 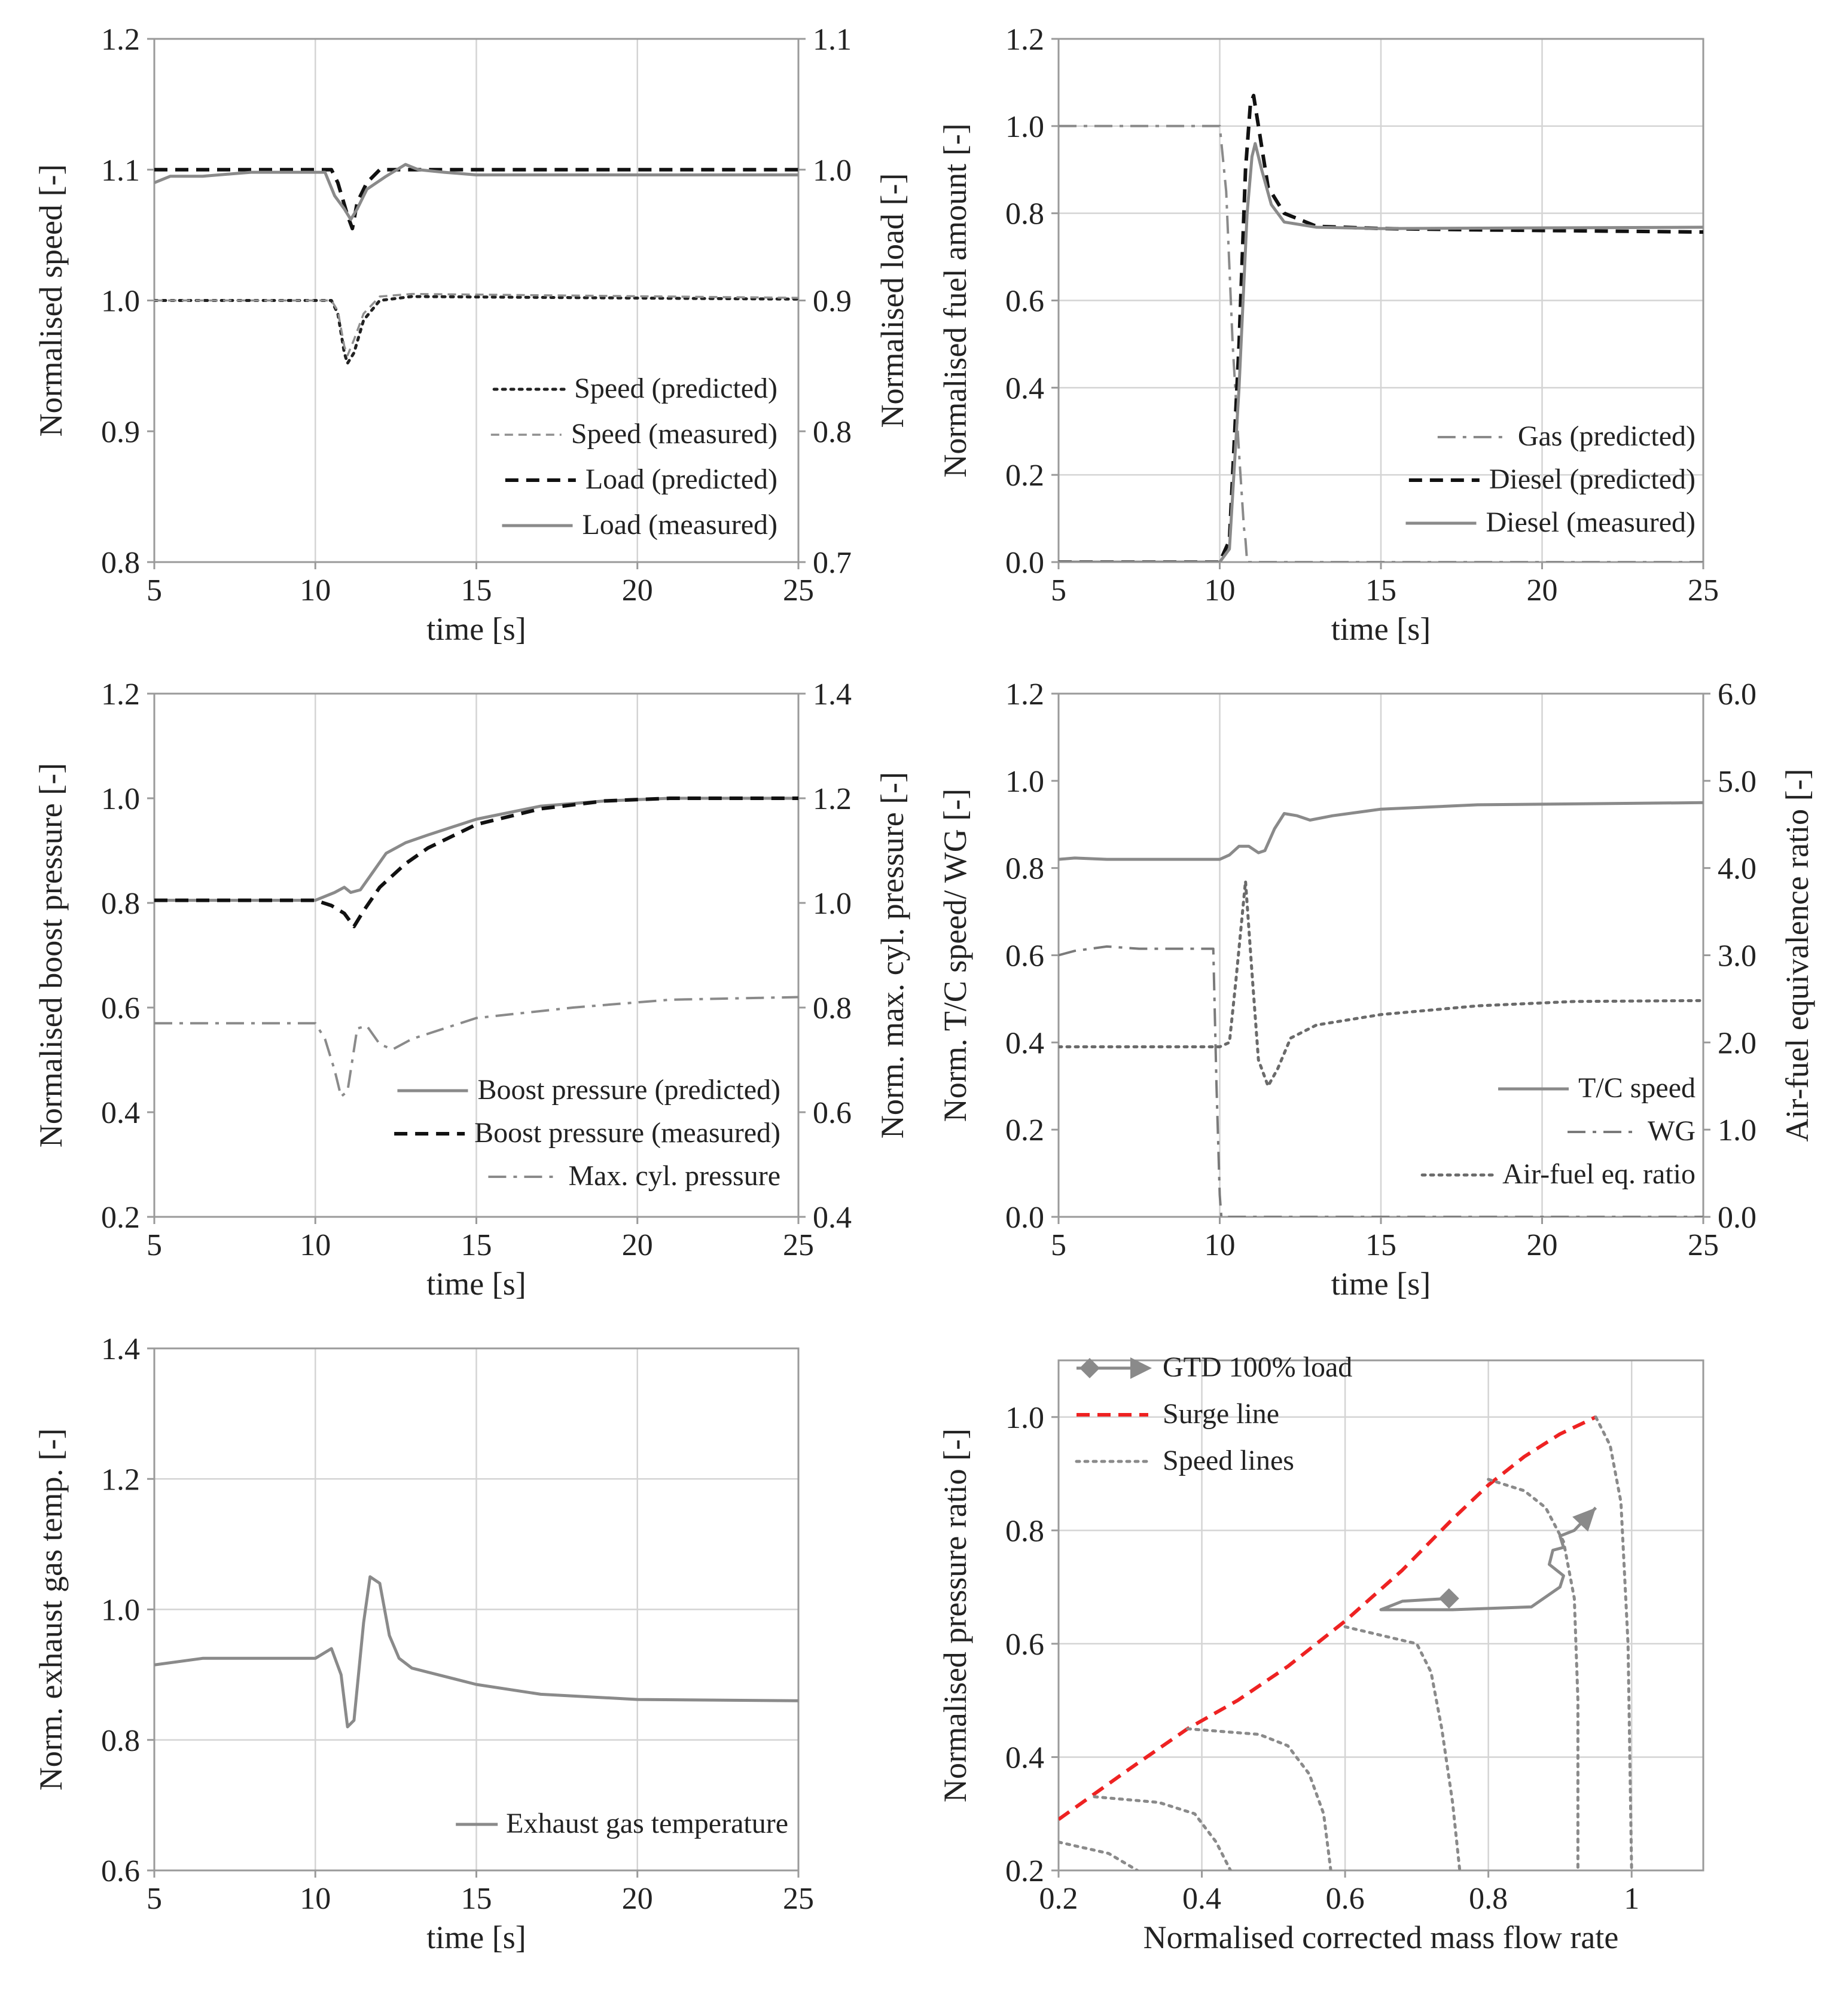 I want to click on y-tick-label: 1.4, so click(x=120, y=1349).